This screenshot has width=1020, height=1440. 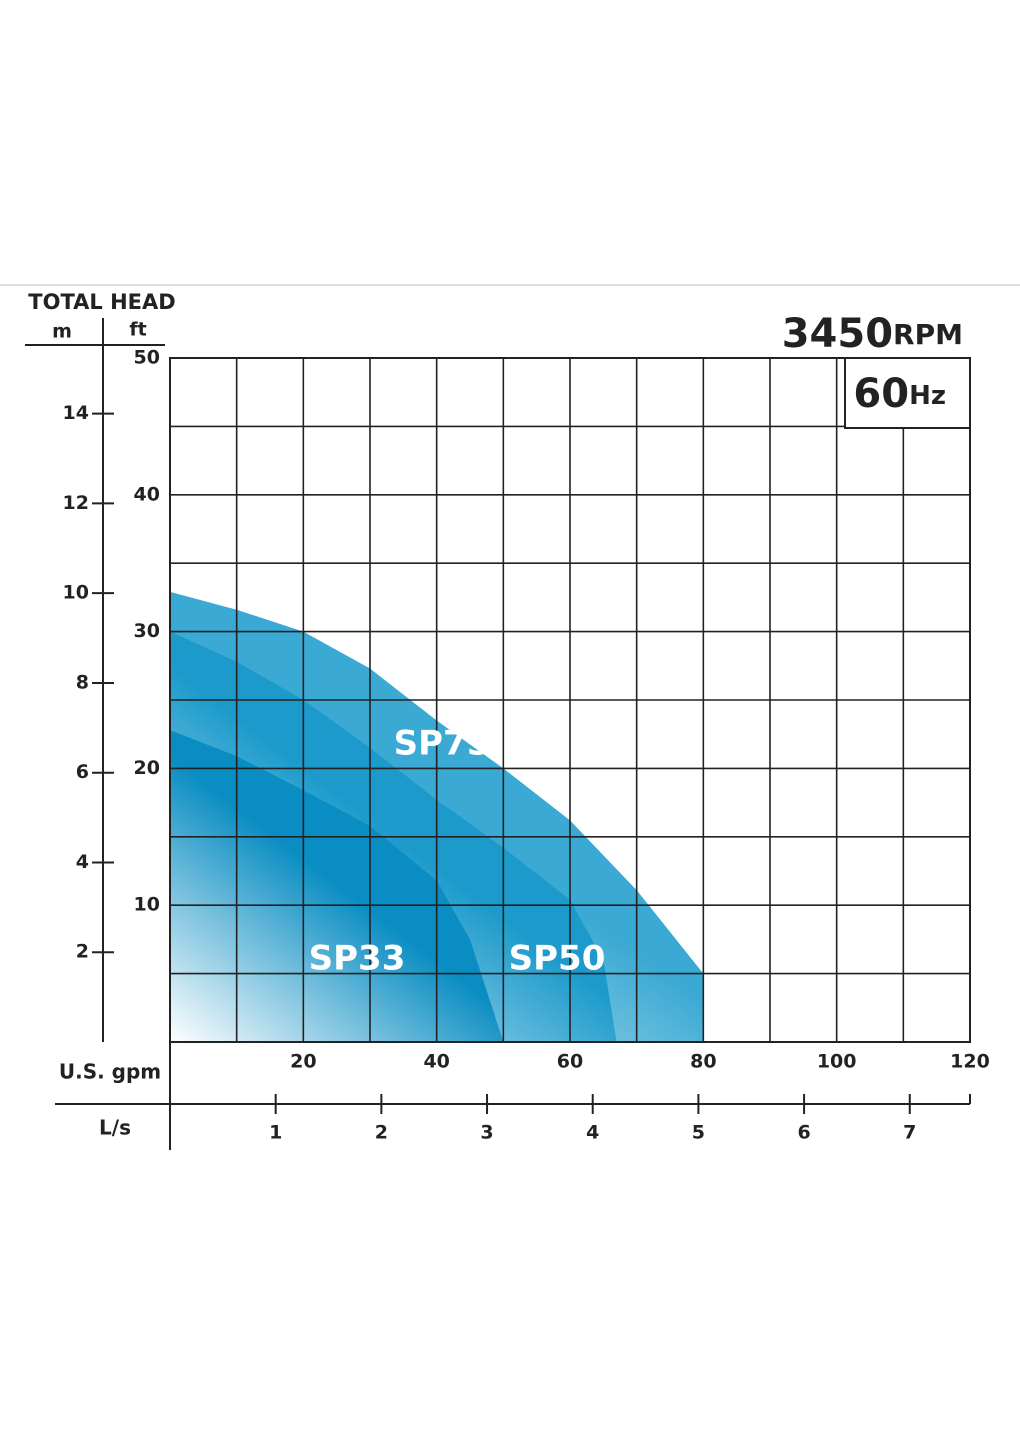 I want to click on x-tick-label: 100, so click(x=837, y=1062).